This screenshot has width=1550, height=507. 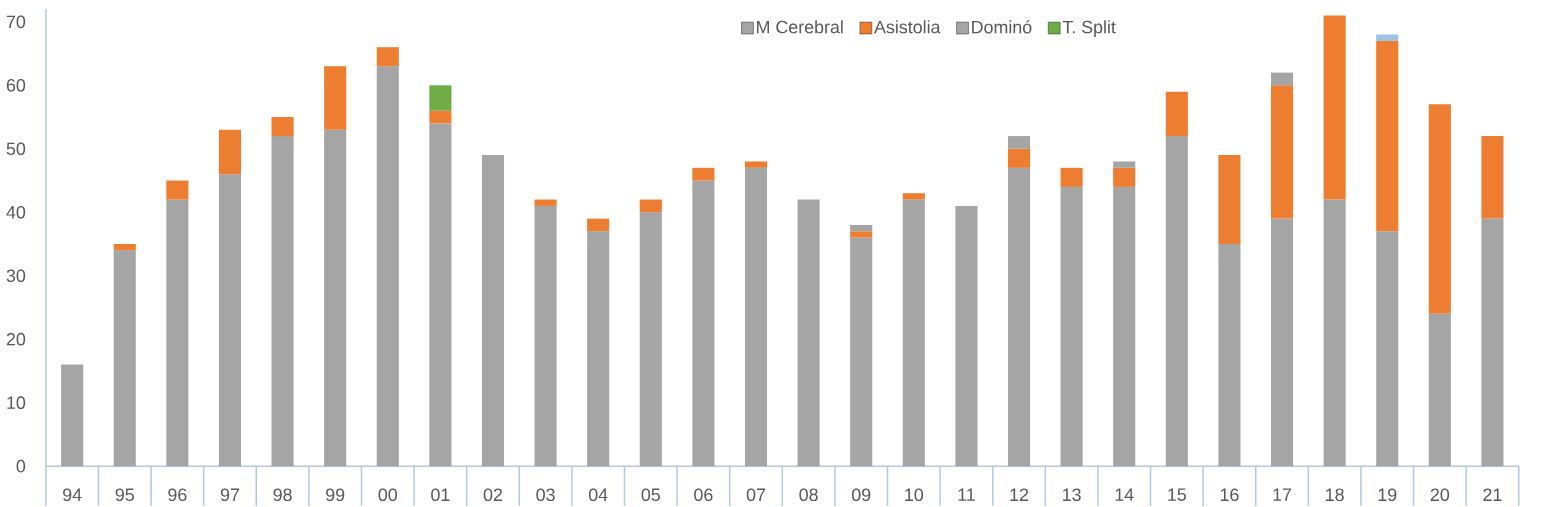 What do you see at coordinates (282, 495) in the screenshot?
I see `x-tick-label: 98` at bounding box center [282, 495].